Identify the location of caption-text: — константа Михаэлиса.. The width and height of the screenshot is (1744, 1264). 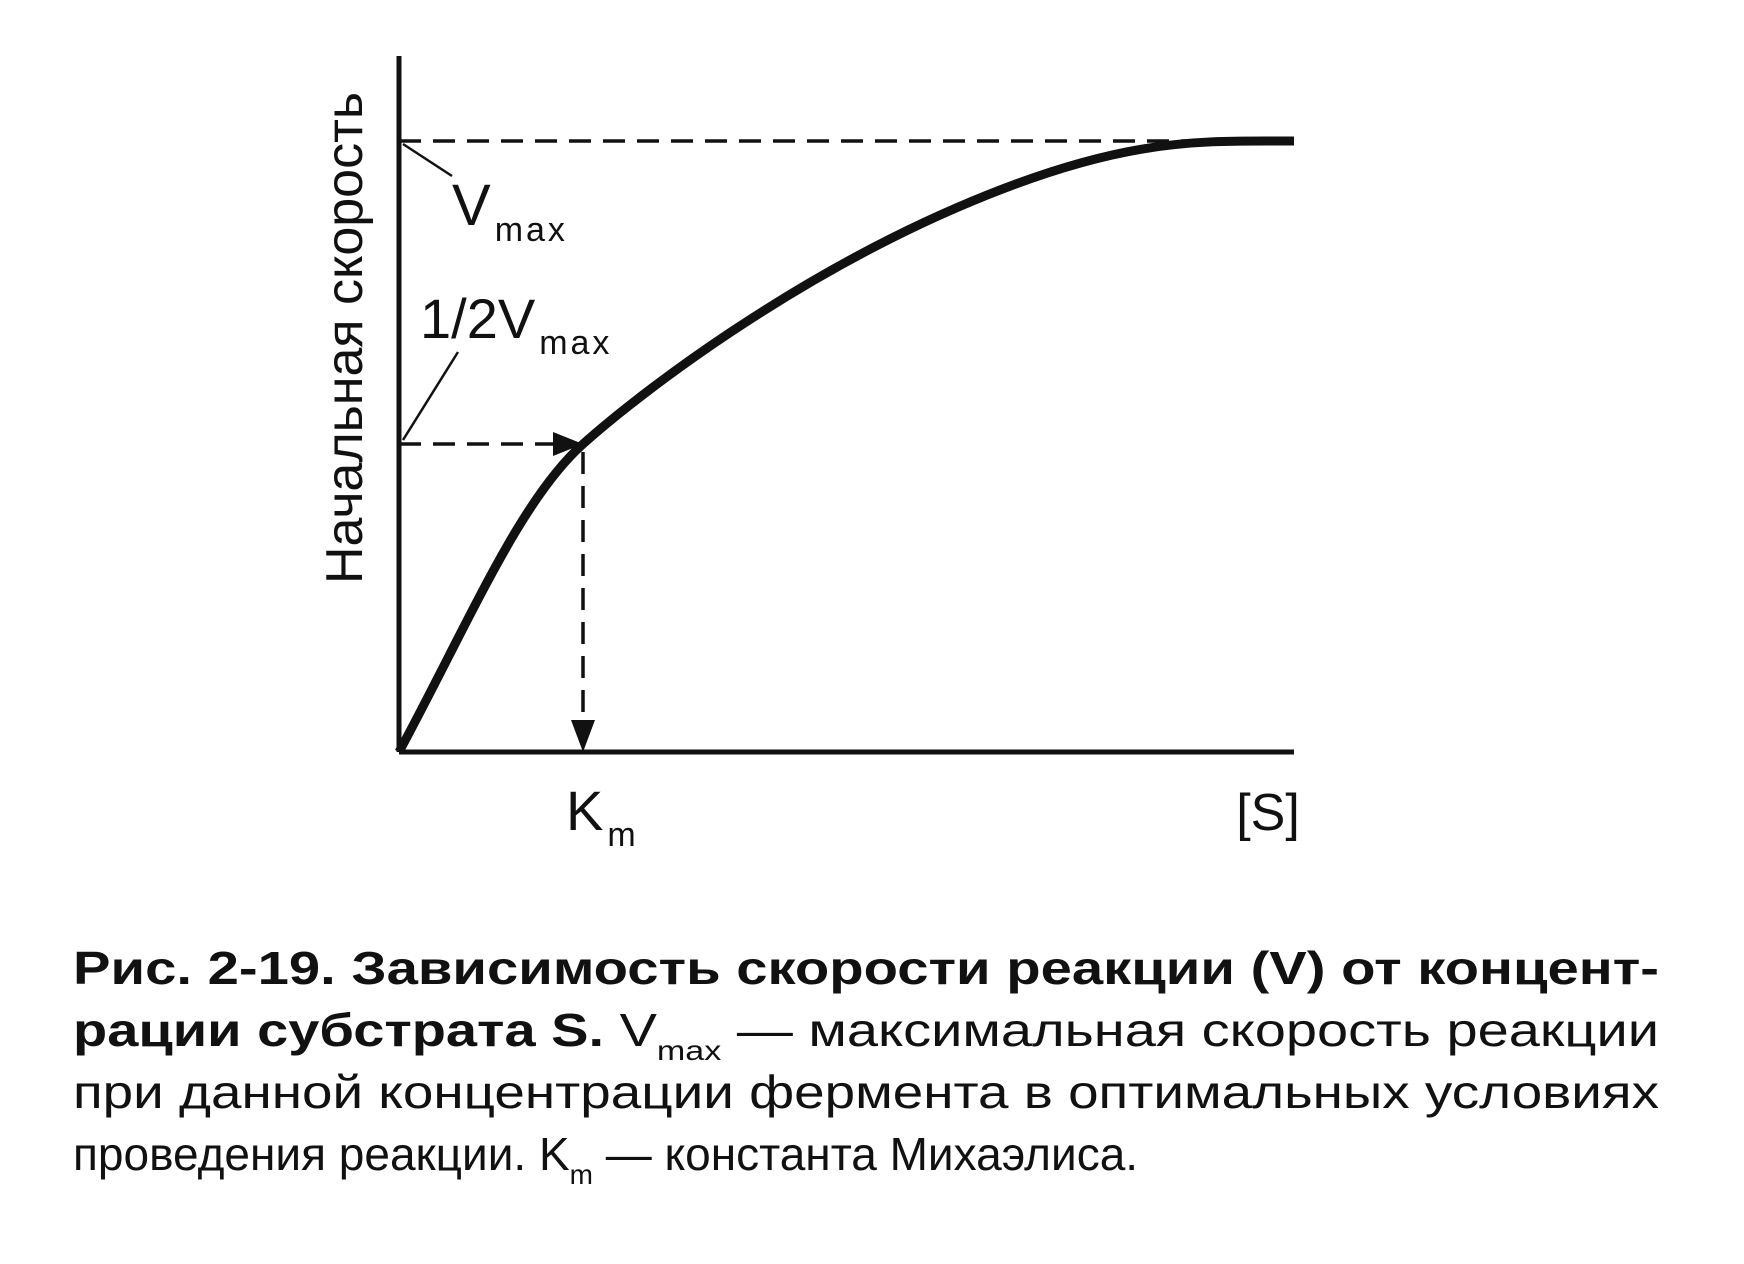
(865, 1154).